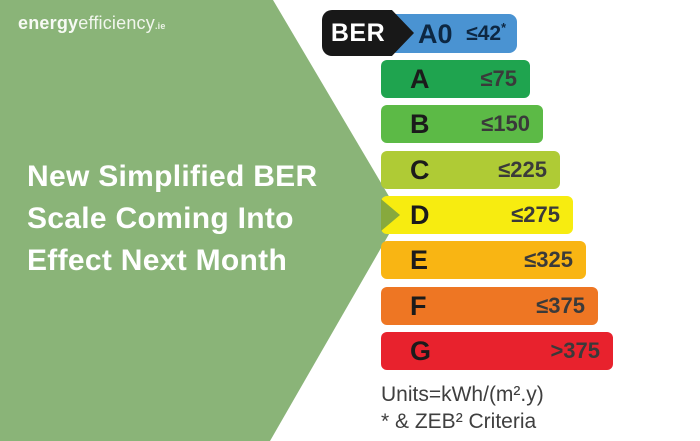 The width and height of the screenshot is (700, 441). Describe the element at coordinates (459, 421) in the screenshot. I see `footnote-criteria: * & ZEB² Criteria` at that location.